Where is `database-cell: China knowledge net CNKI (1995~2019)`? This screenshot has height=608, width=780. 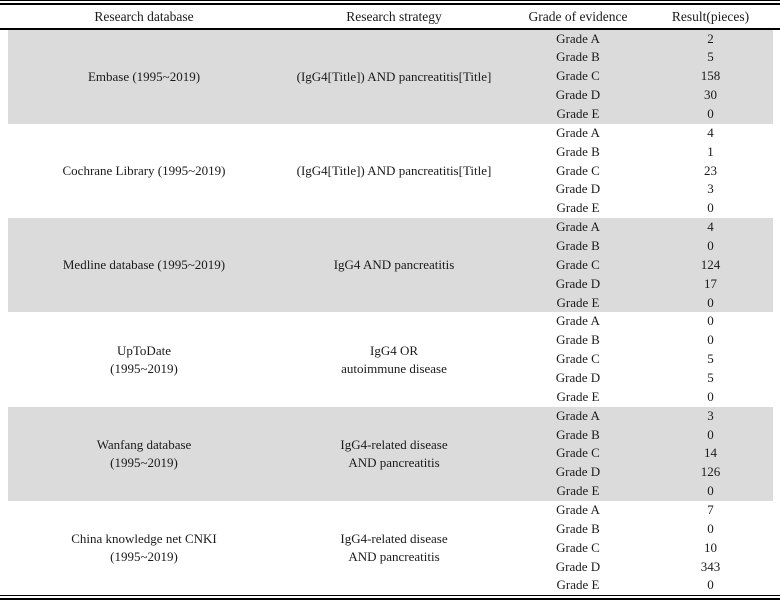 database-cell: China knowledge net CNKI (1995~2019) is located at coordinates (144, 548).